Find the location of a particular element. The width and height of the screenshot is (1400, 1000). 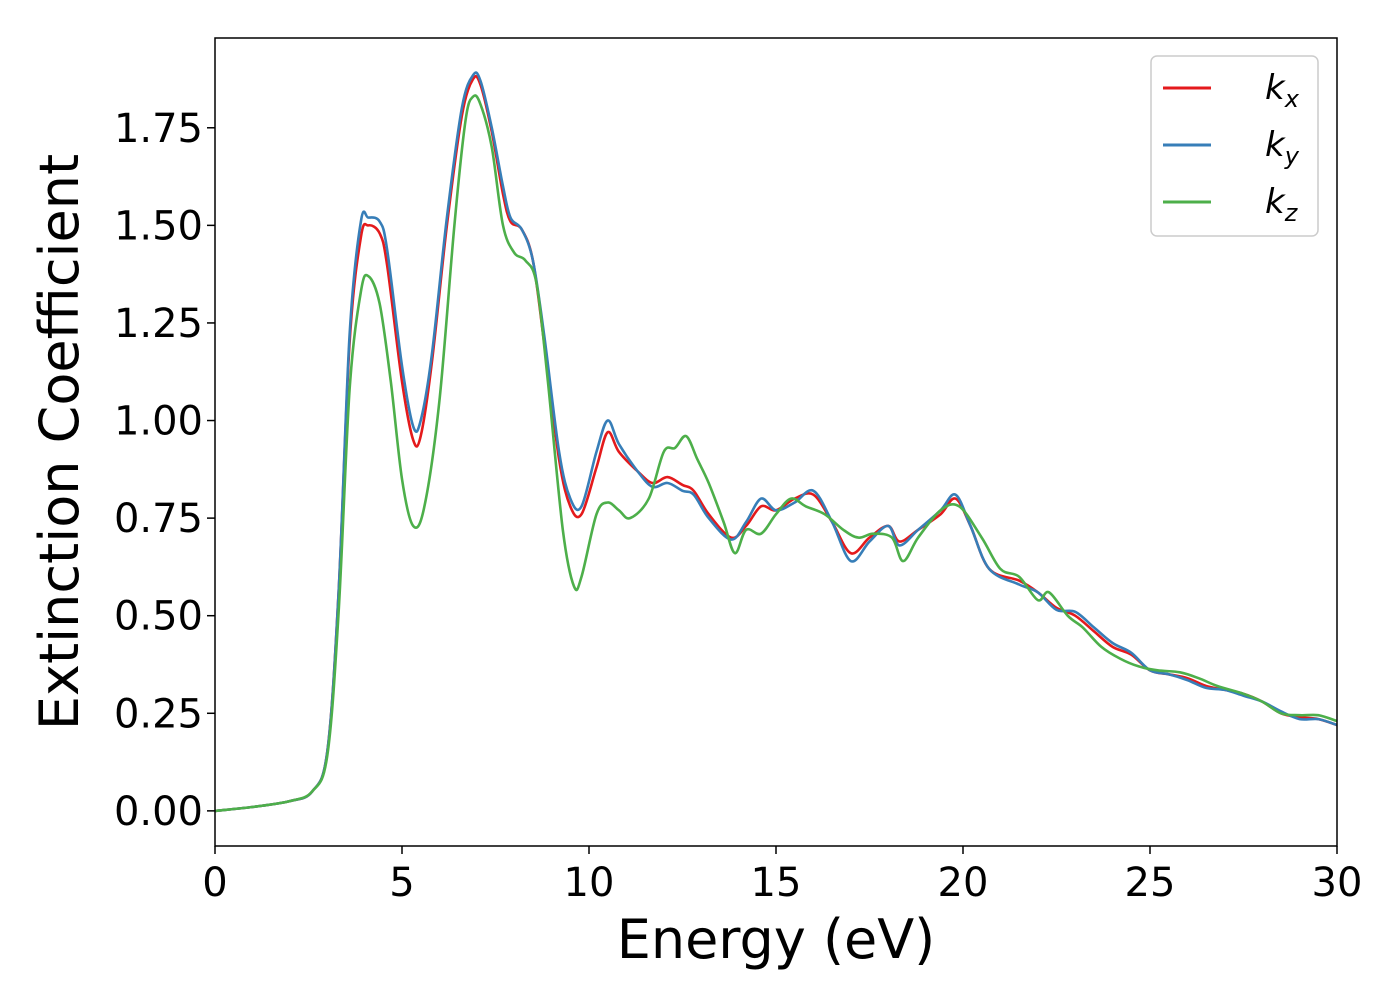

x-tick-label: 30 is located at coordinates (1337, 883).